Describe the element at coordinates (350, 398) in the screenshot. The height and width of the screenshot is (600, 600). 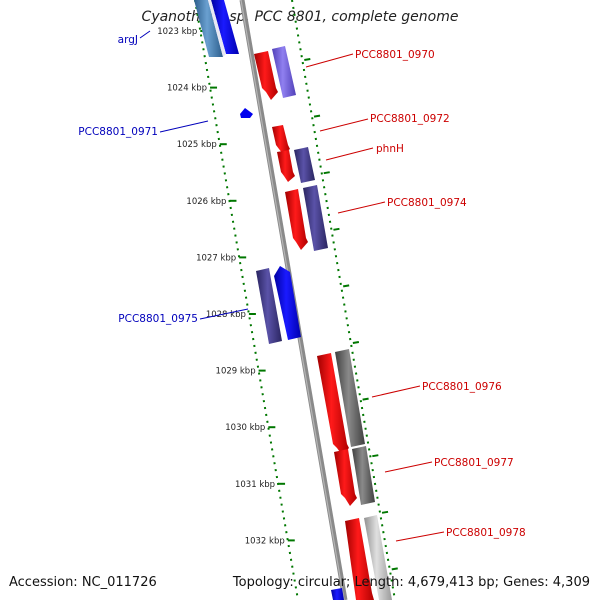
I see `gene-pcc8801-0976-partner` at that location.